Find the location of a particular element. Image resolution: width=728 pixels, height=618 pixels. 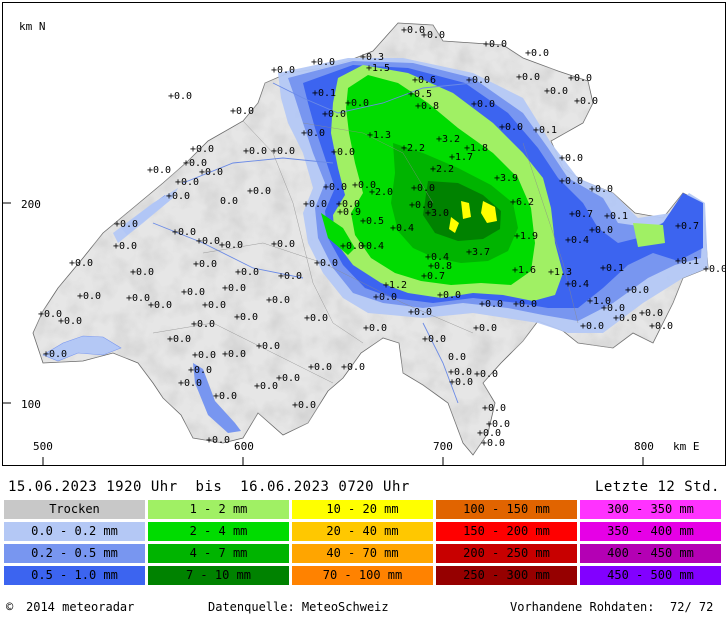

axis-label-north: km N is located at coordinates (32, 26).